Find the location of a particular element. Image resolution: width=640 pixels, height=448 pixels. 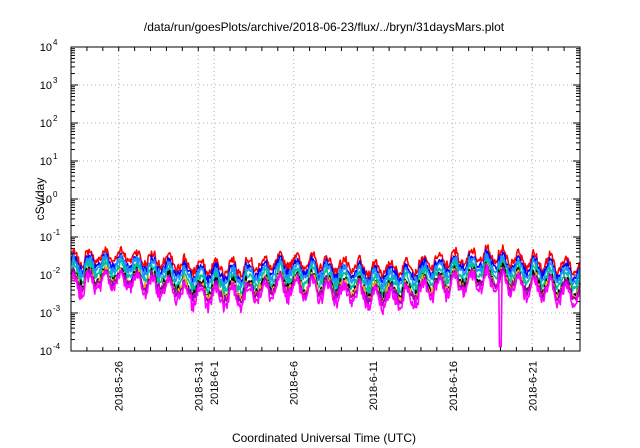

x-tick-label: 2018-6-1 is located at coordinates (215, 383).